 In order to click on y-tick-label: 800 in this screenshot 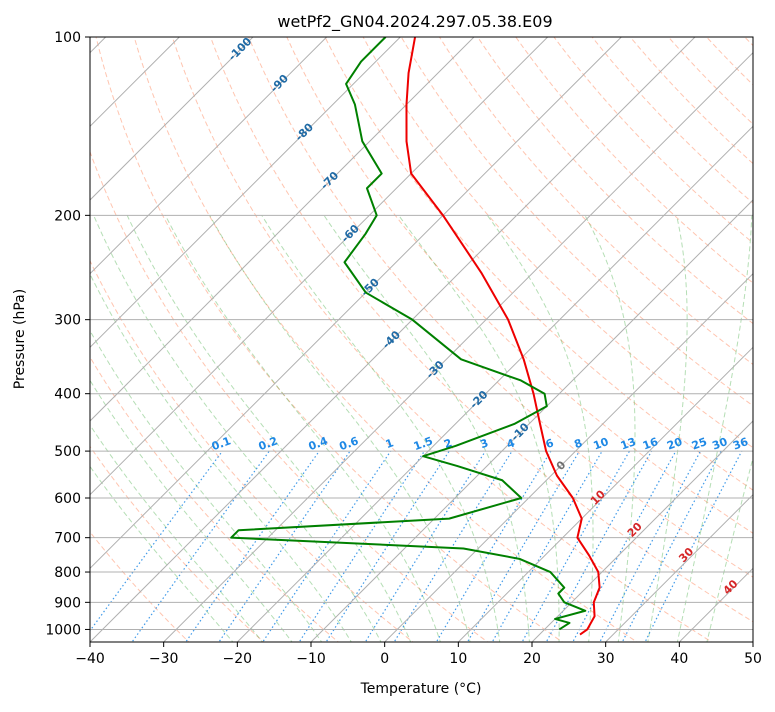, I will do `click(67, 573)`.